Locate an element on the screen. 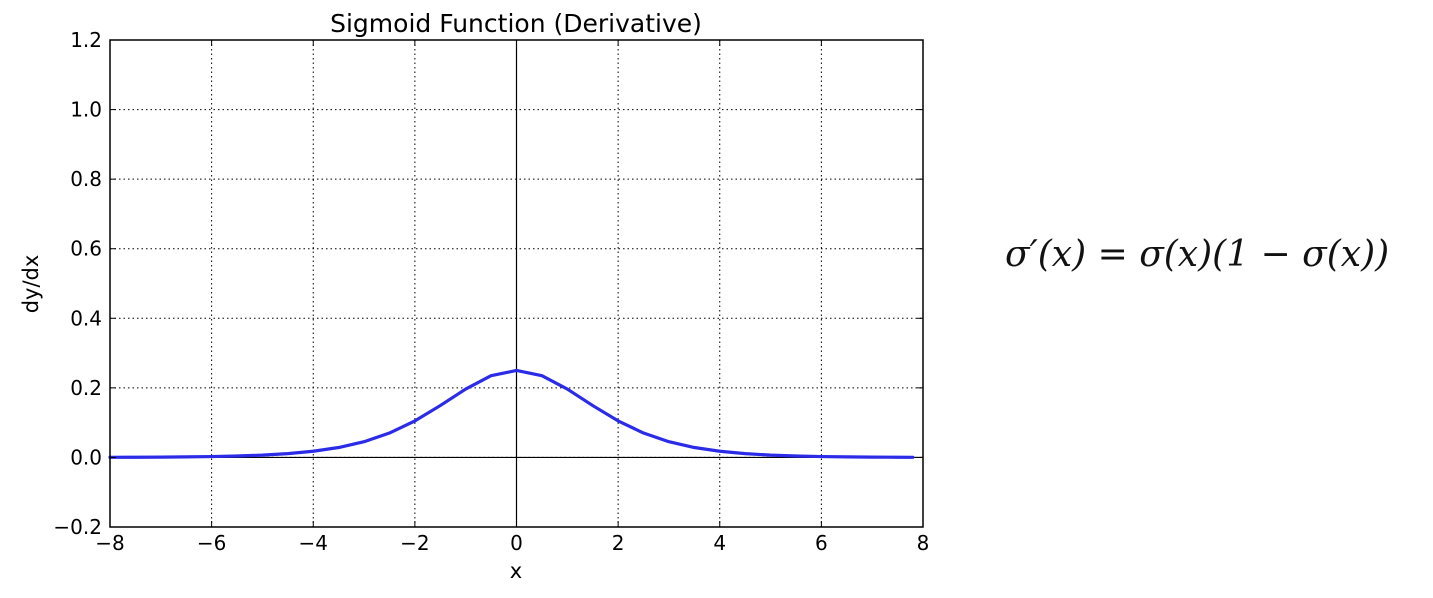 The image size is (1433, 598). y-tick-label: 0.6 is located at coordinates (86, 249).